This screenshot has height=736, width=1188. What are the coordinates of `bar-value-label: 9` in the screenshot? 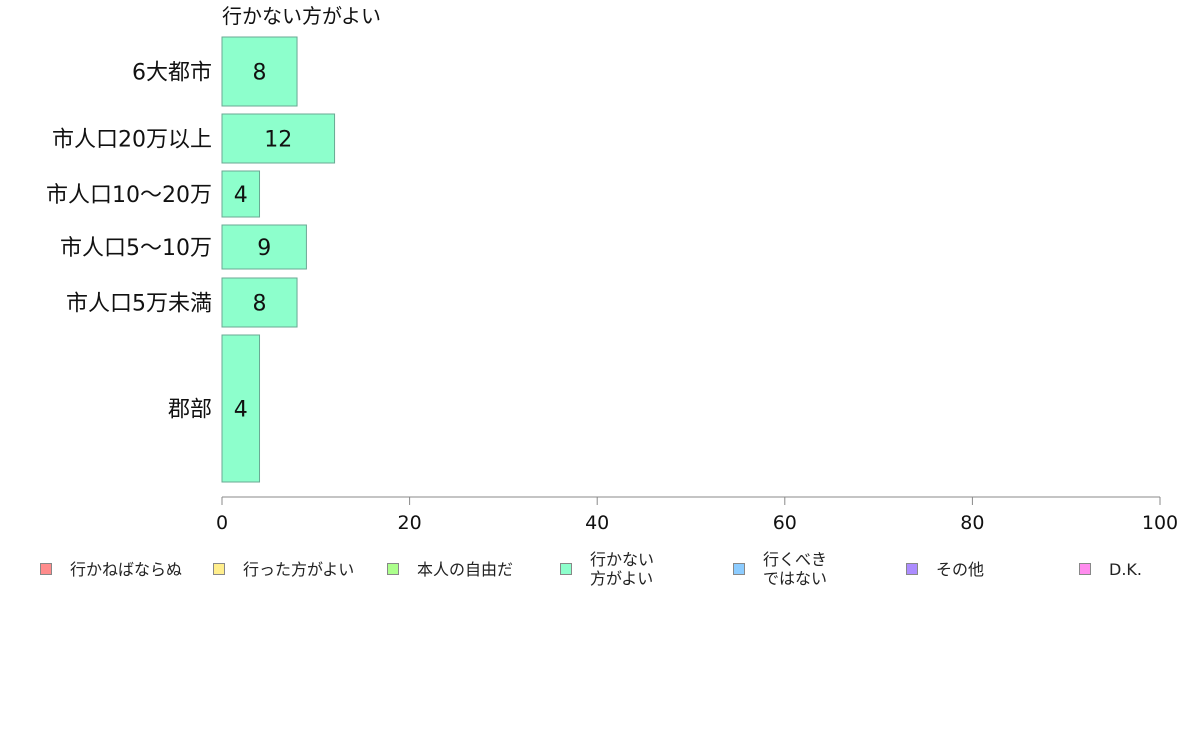 It's located at (264, 248).